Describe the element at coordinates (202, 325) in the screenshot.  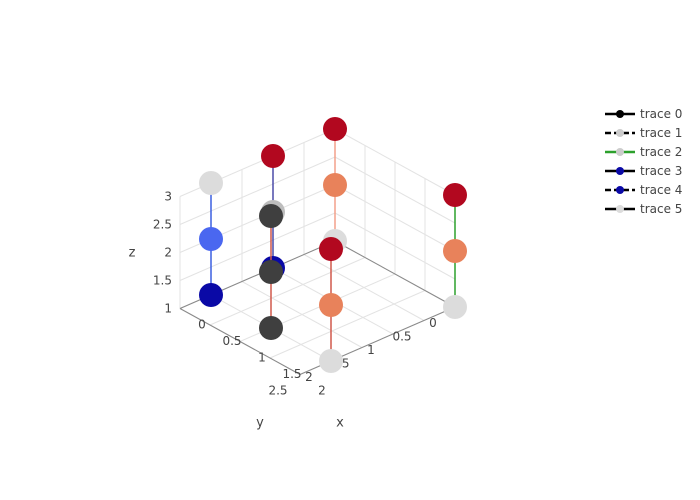
I see `x-tick-label: 0` at that location.